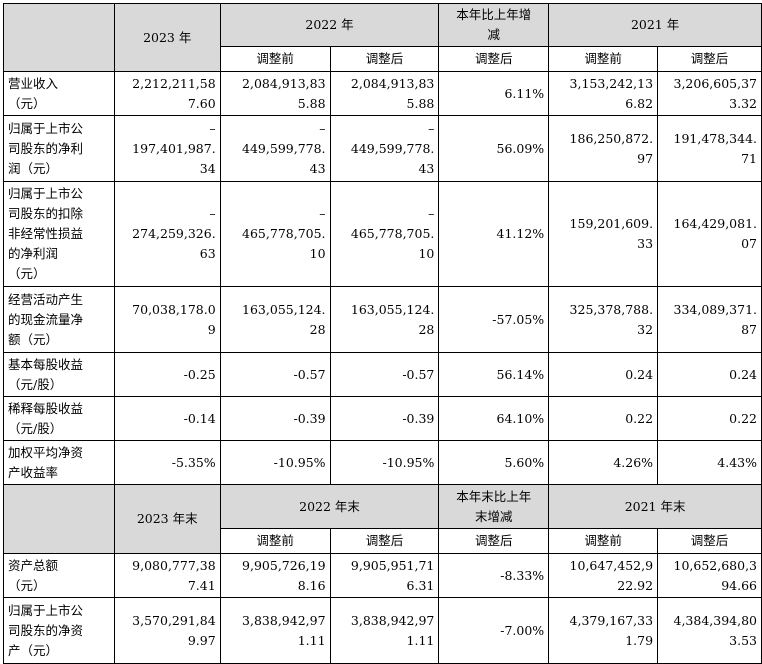  What do you see at coordinates (603, 234) in the screenshot?
I see `value-2021-before: 159,201,609. 33` at bounding box center [603, 234].